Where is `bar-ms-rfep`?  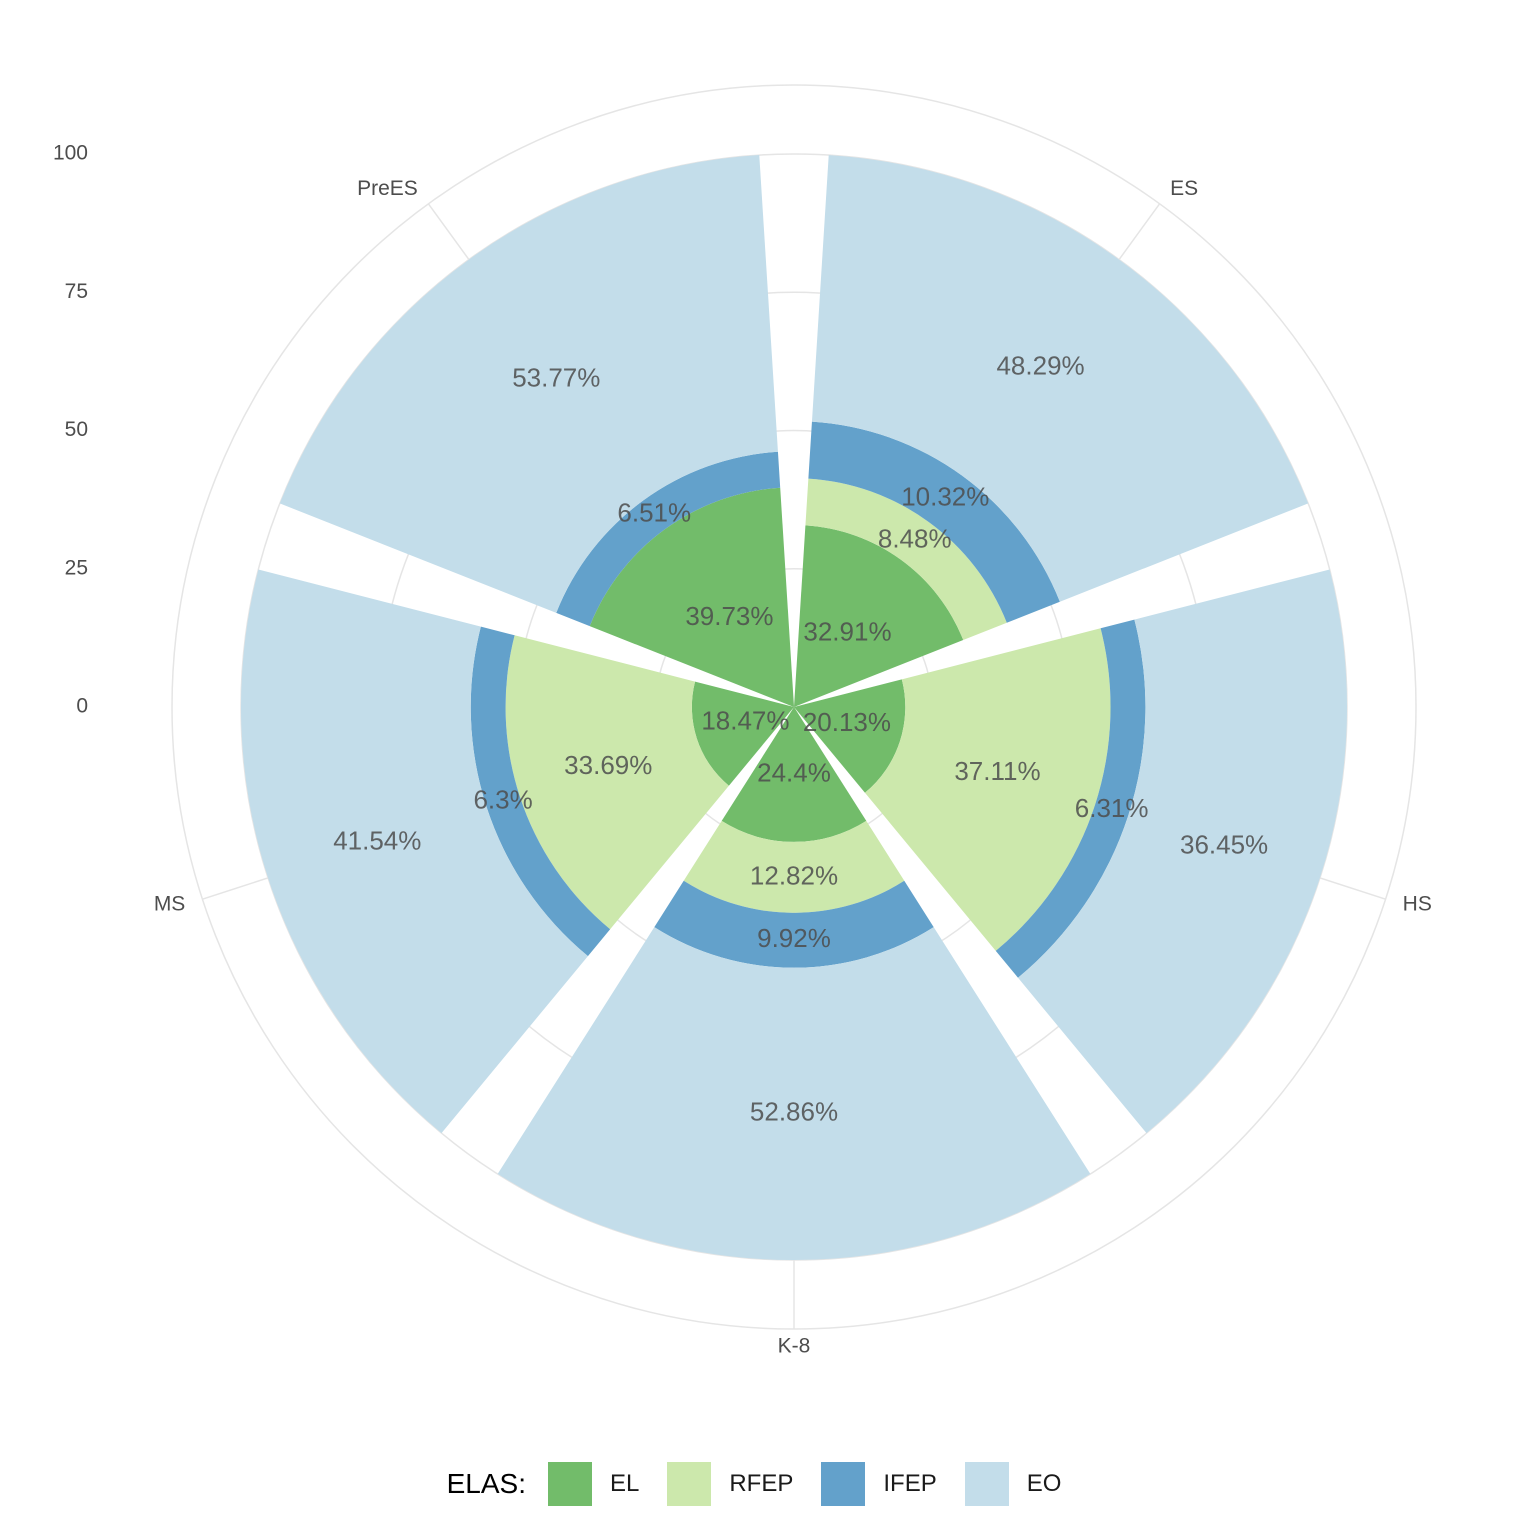
bar-ms-rfep is located at coordinates (617, 782).